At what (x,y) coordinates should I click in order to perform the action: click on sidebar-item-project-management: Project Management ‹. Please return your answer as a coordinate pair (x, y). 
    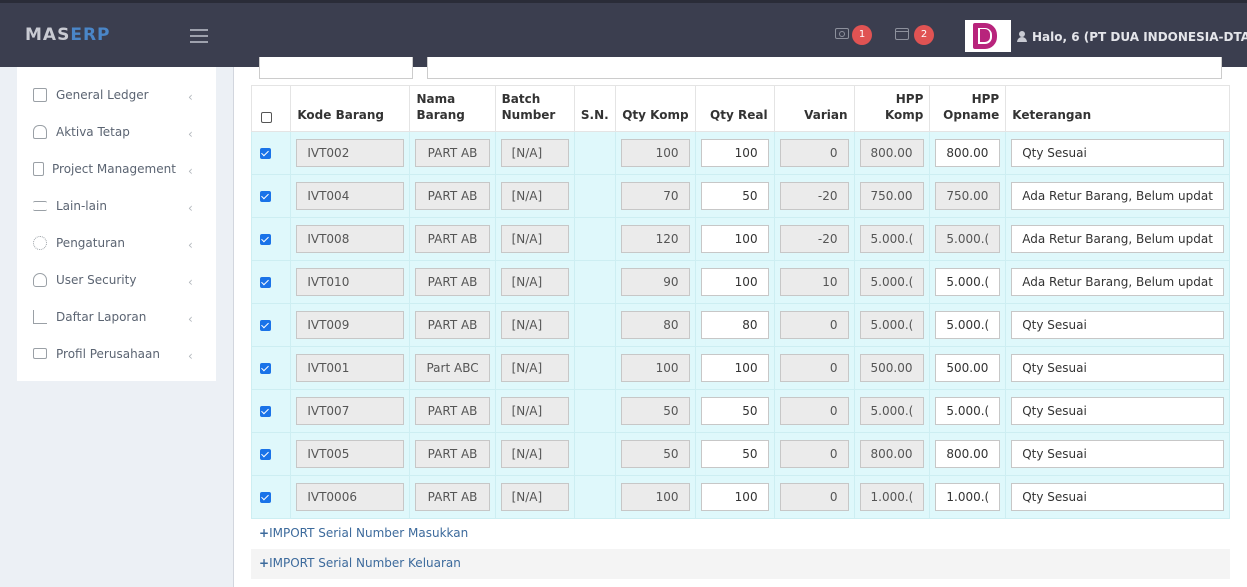
    Looking at the image, I should click on (116, 169).